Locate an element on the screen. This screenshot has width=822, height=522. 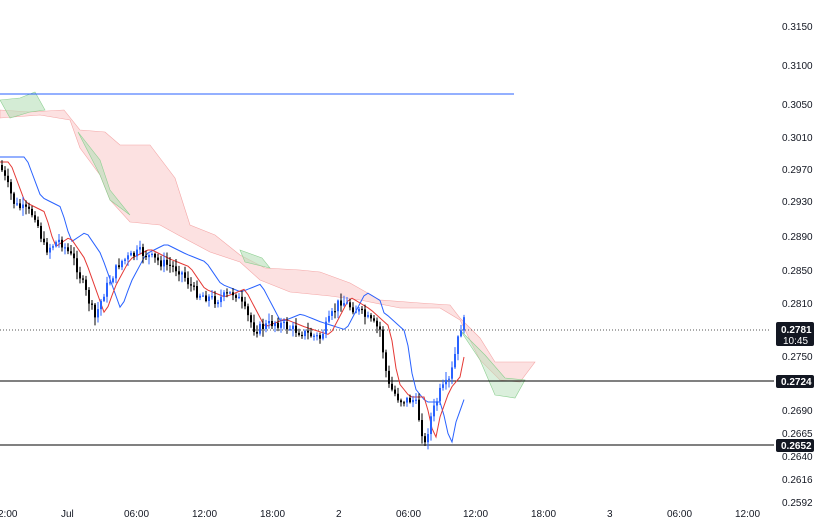
x-tick: 2 is located at coordinates (339, 514).